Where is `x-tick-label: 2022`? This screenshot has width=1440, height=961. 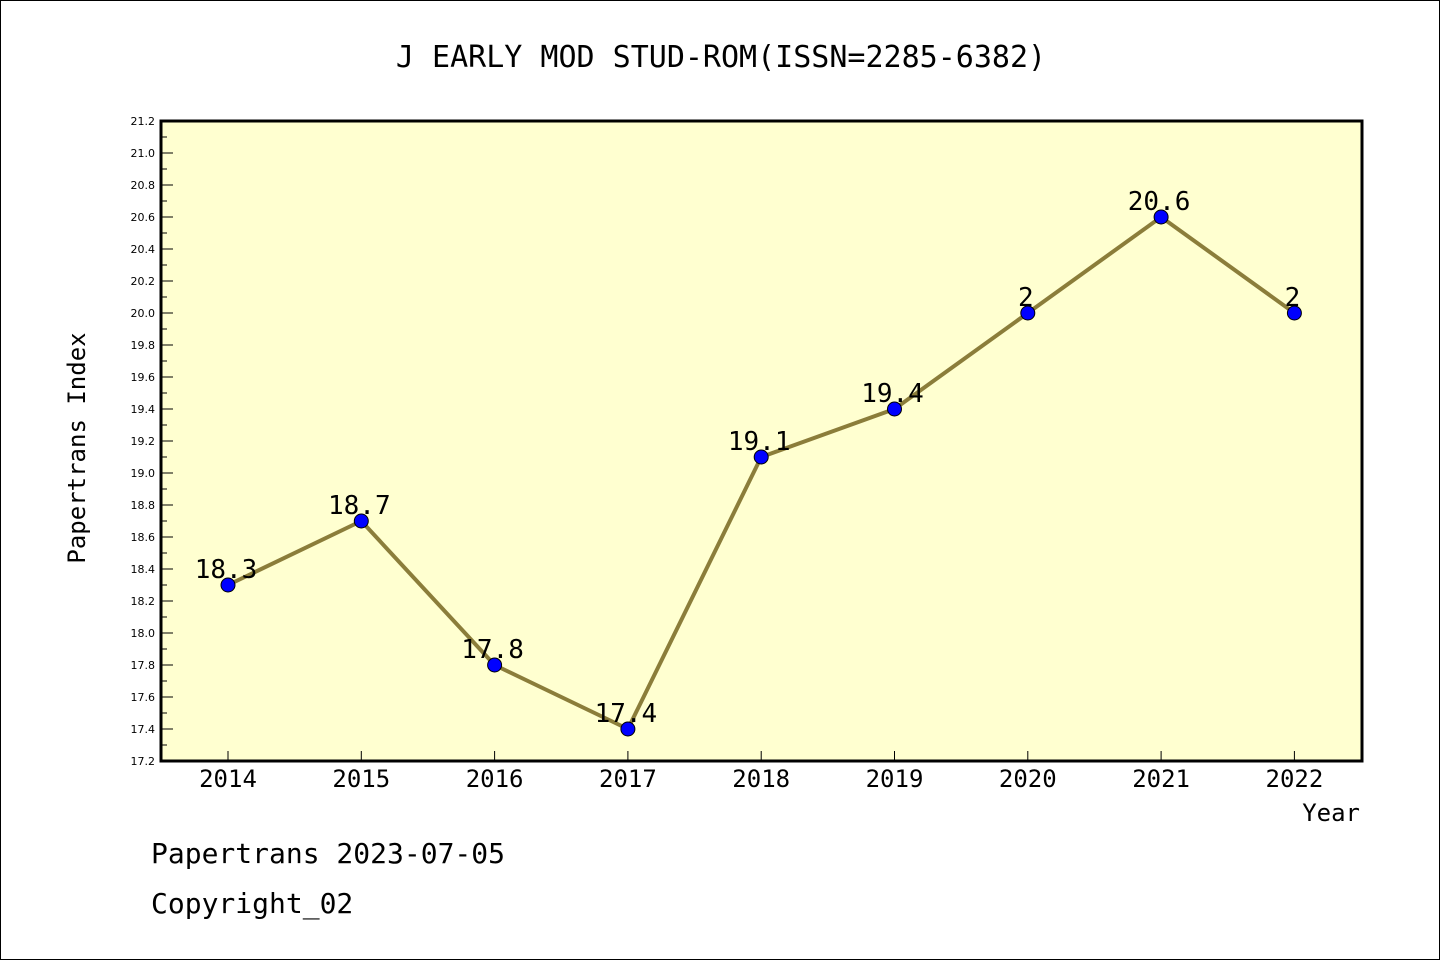
x-tick-label: 2022 is located at coordinates (1295, 779).